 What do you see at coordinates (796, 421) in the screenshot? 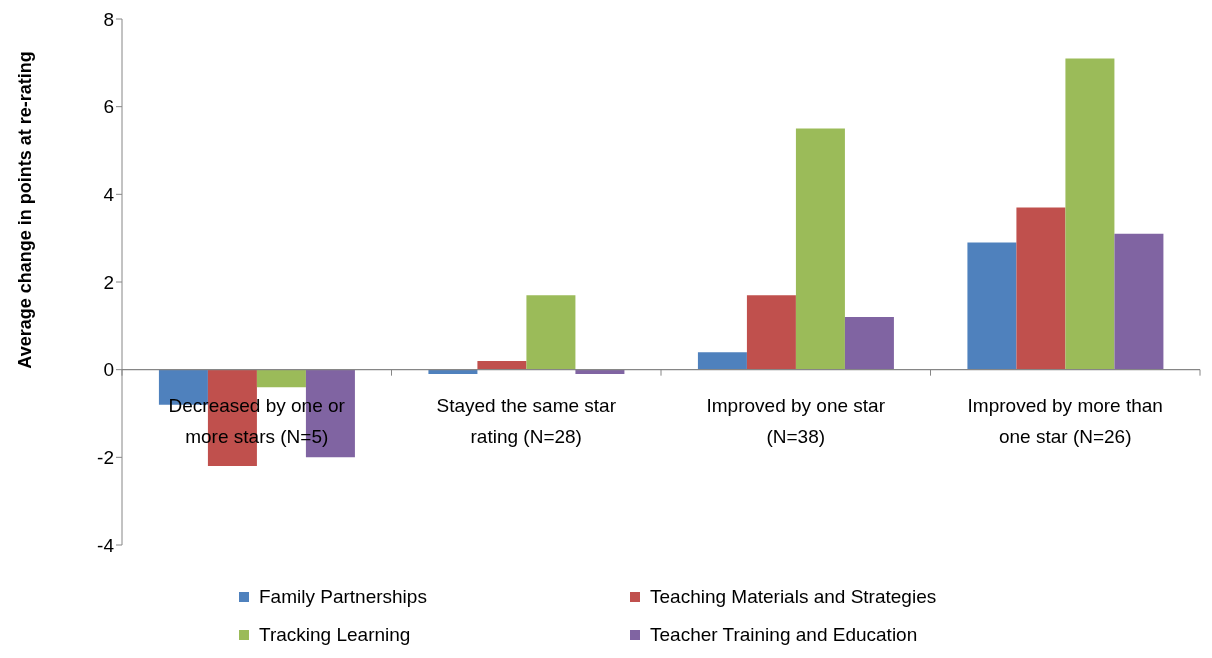
I see `x-tick-label: Improved by one star (N=38)` at bounding box center [796, 421].